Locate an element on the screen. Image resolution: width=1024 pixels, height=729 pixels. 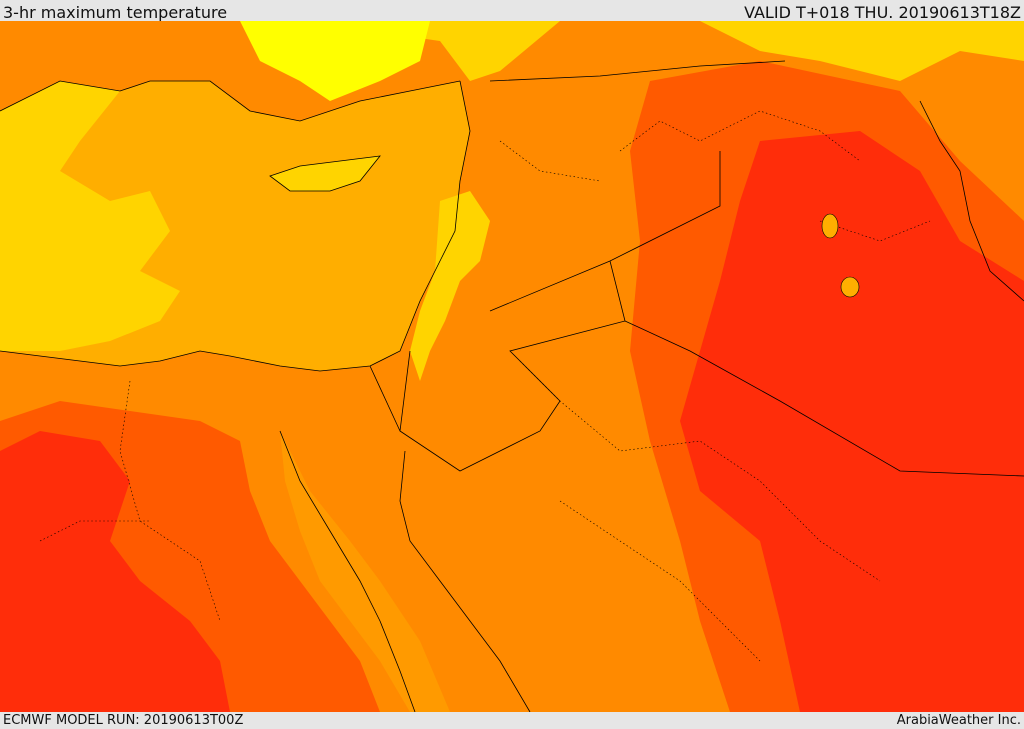
valid-time-label: VALID T+018 THU. 20190613T18Z is located at coordinates (882, 12).